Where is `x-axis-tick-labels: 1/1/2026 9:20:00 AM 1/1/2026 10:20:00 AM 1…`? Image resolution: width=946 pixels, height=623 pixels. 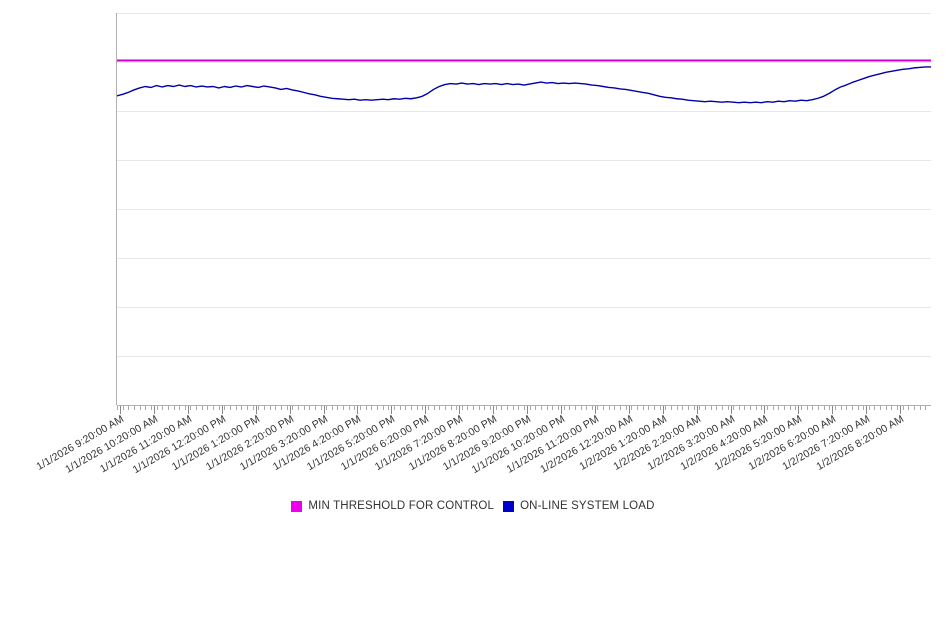
x-axis-tick-labels: 1/1/2026 9:20:00 AM 1/1/2026 10:20:00 AM 1… is located at coordinates (473, 450).